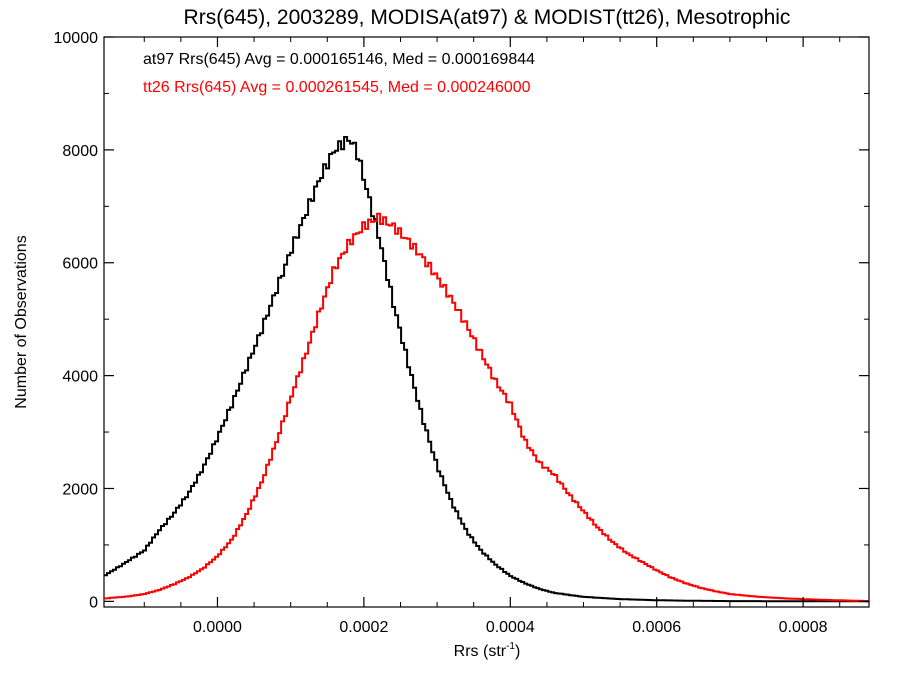  I want to click on x-tick-label: 0.0000, so click(217, 627).